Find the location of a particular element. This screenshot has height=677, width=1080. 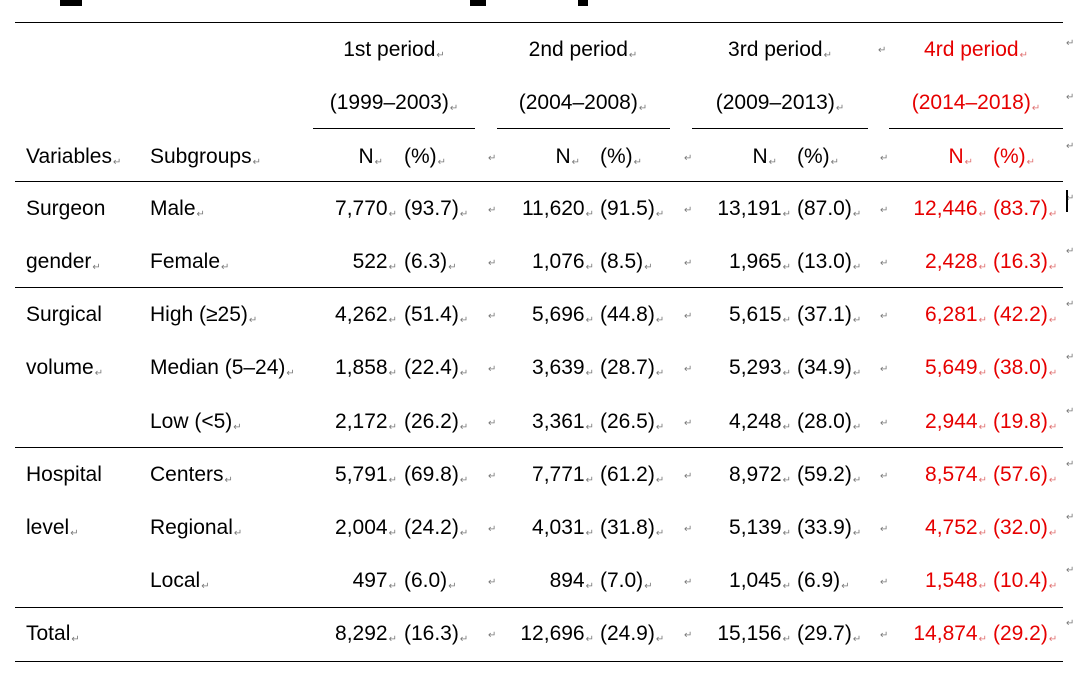

n-value: 1,858↵ is located at coordinates (366, 371).